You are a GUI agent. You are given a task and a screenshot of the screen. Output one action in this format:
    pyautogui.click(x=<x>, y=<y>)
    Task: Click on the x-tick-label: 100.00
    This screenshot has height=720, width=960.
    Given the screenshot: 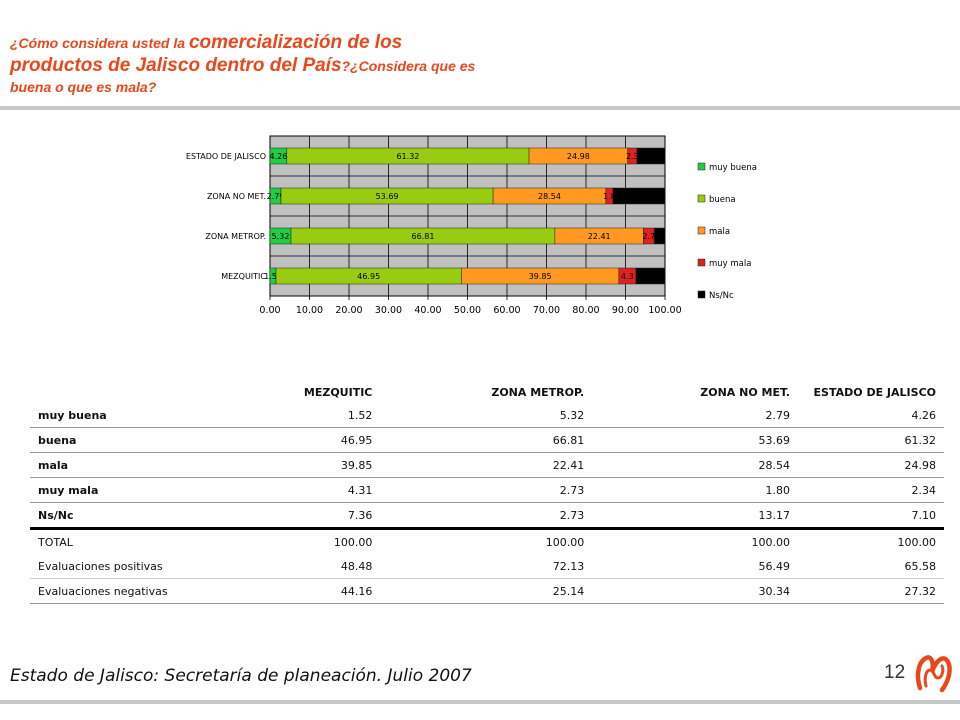 What is the action you would take?
    pyautogui.click(x=664, y=310)
    